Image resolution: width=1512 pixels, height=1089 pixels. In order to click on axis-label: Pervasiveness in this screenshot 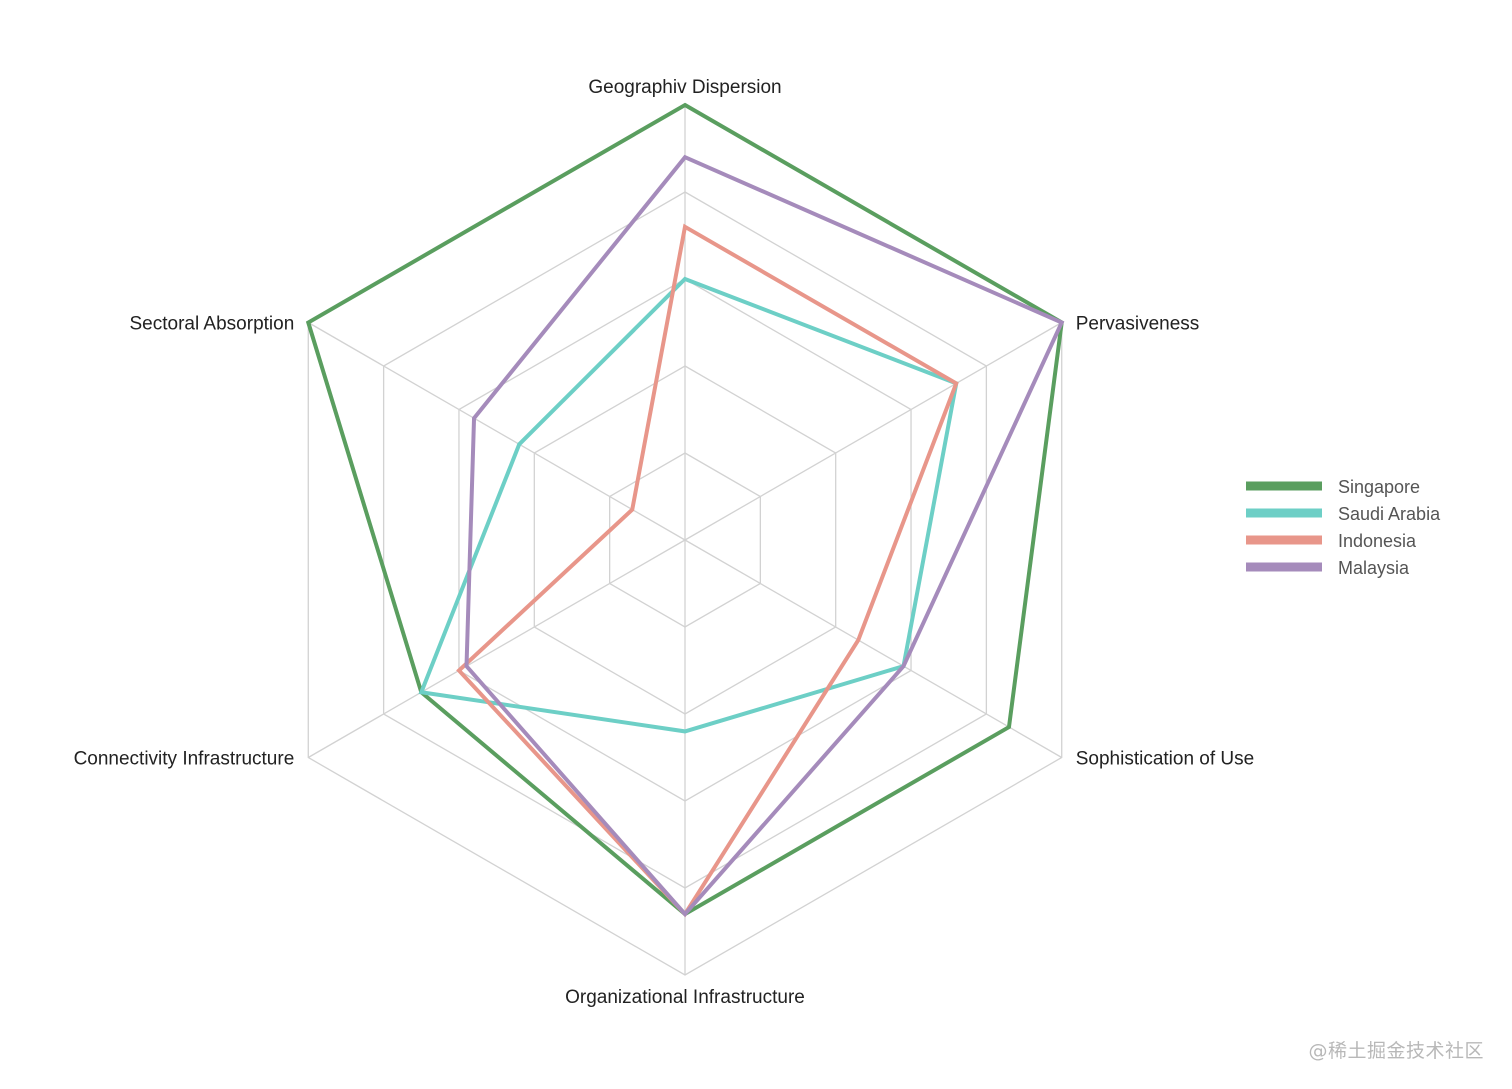, I will do `click(1138, 324)`.